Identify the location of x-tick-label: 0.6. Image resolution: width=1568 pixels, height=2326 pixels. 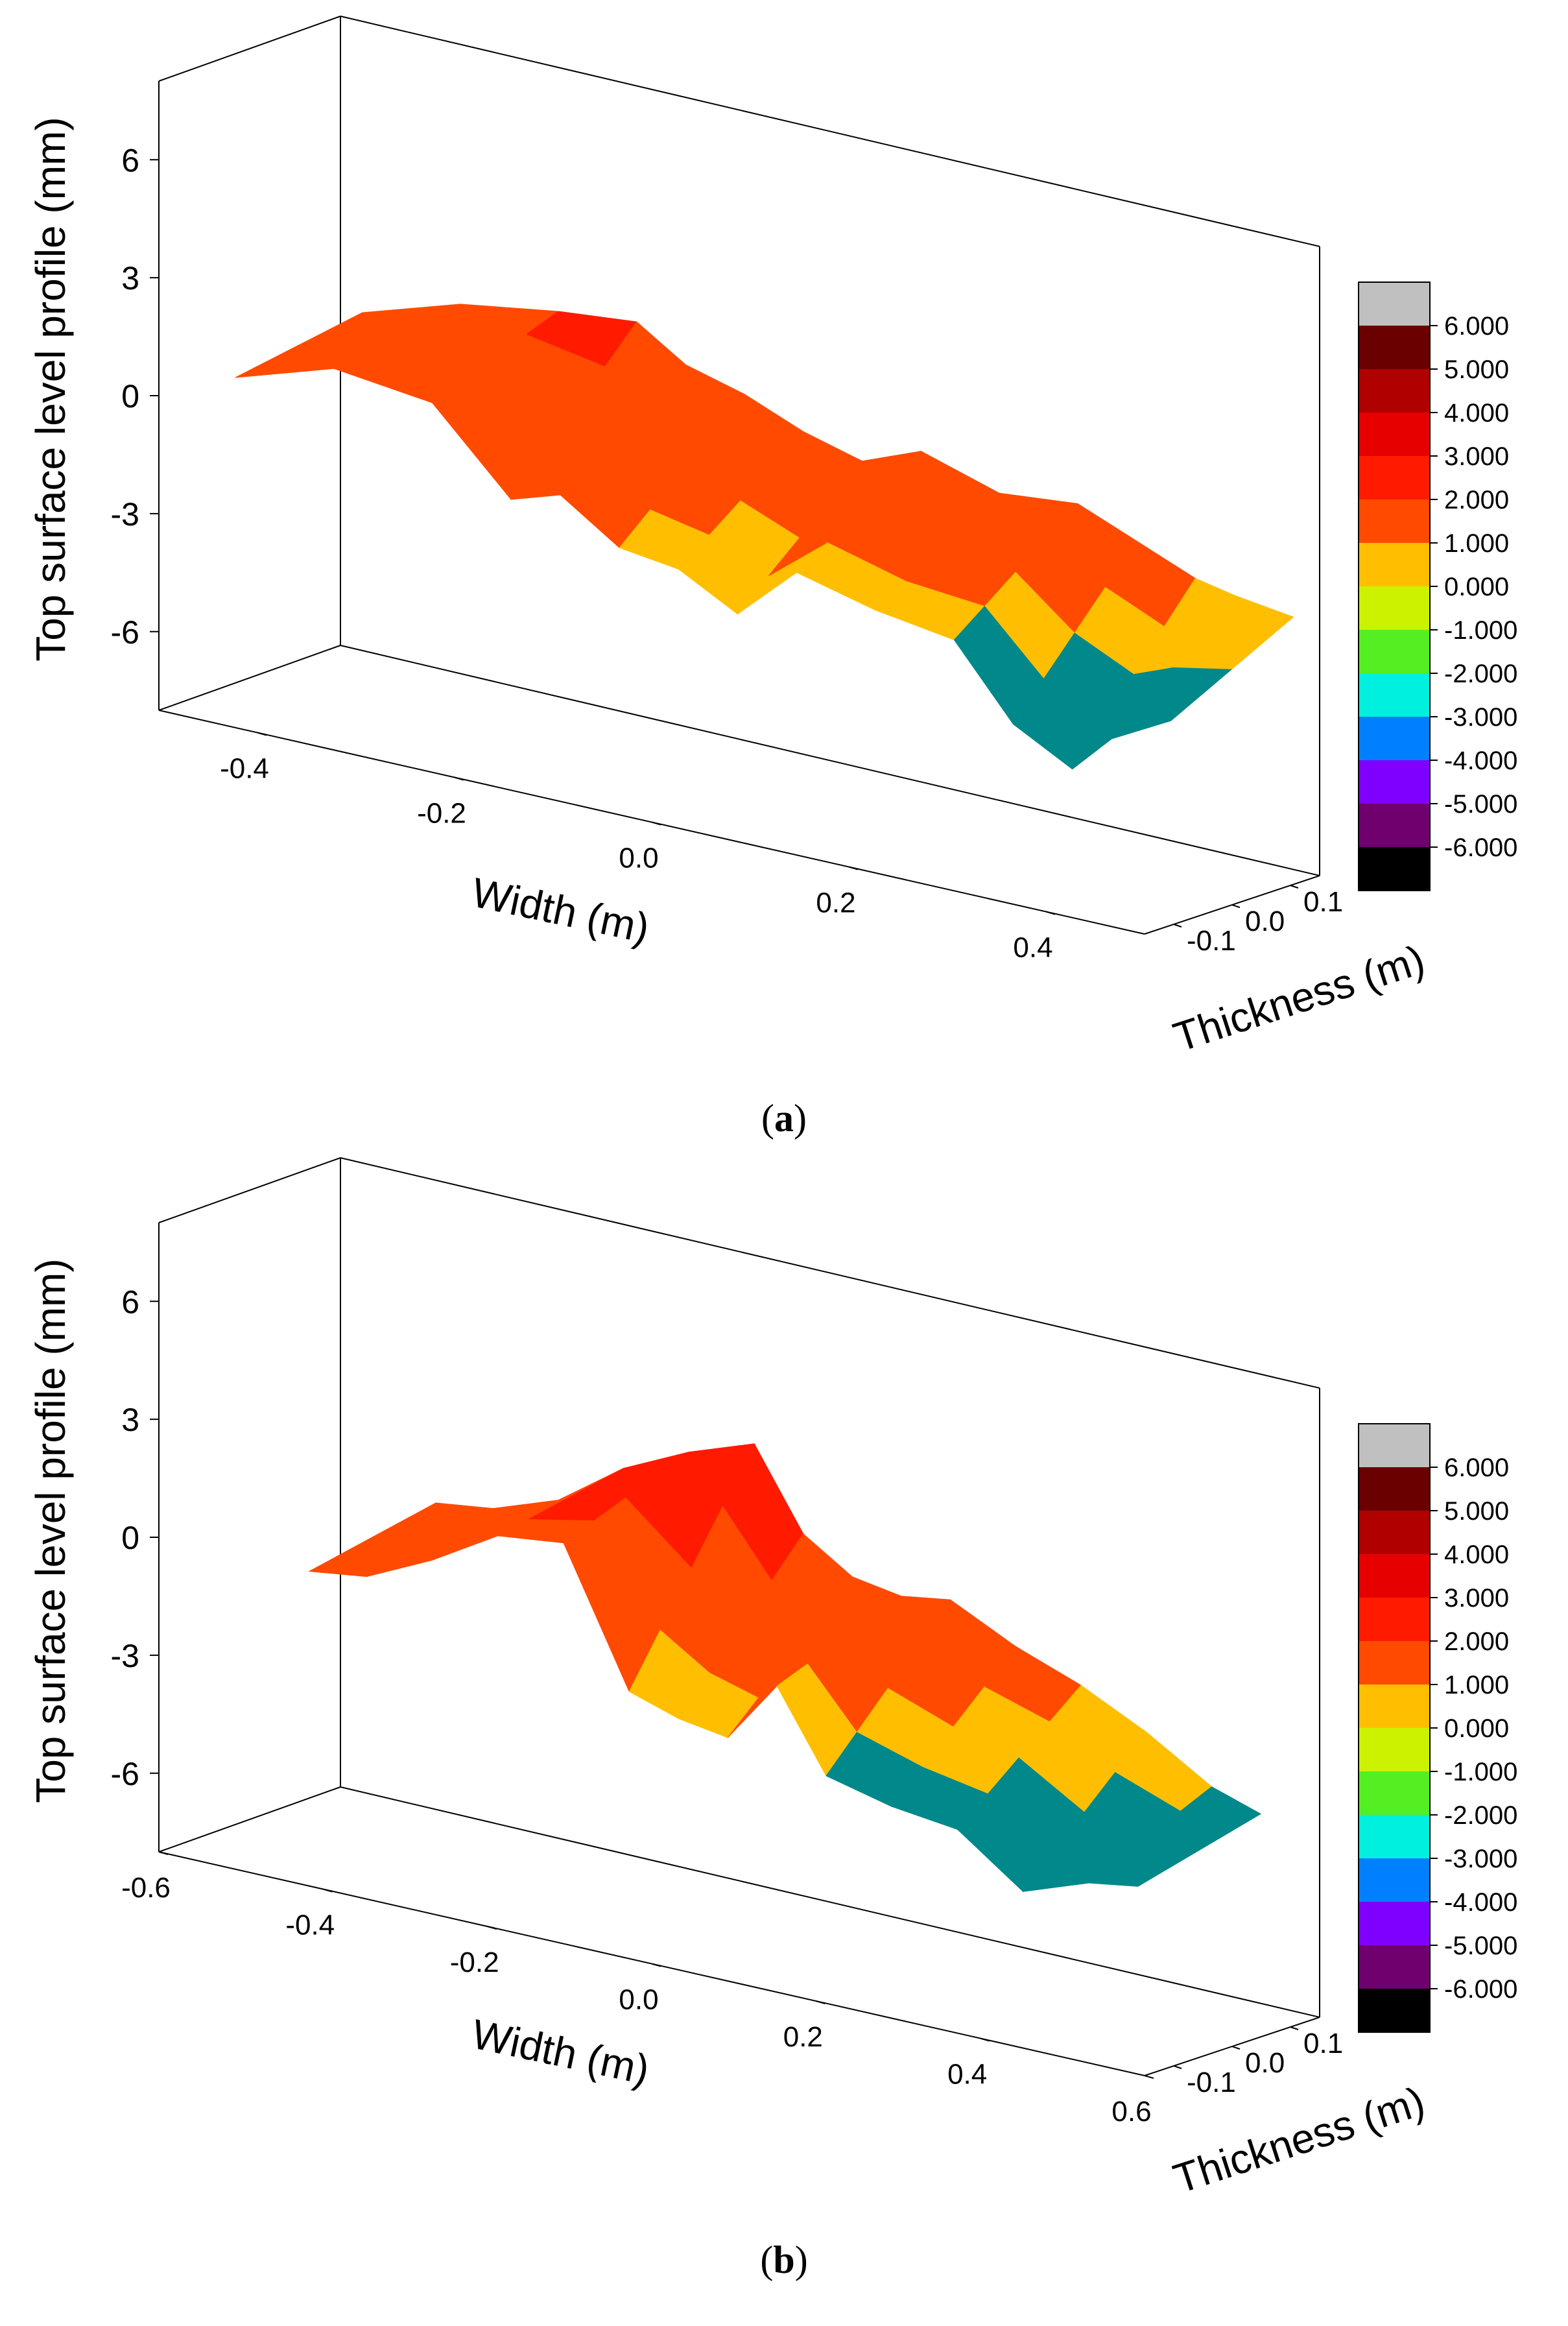
(1131, 2112).